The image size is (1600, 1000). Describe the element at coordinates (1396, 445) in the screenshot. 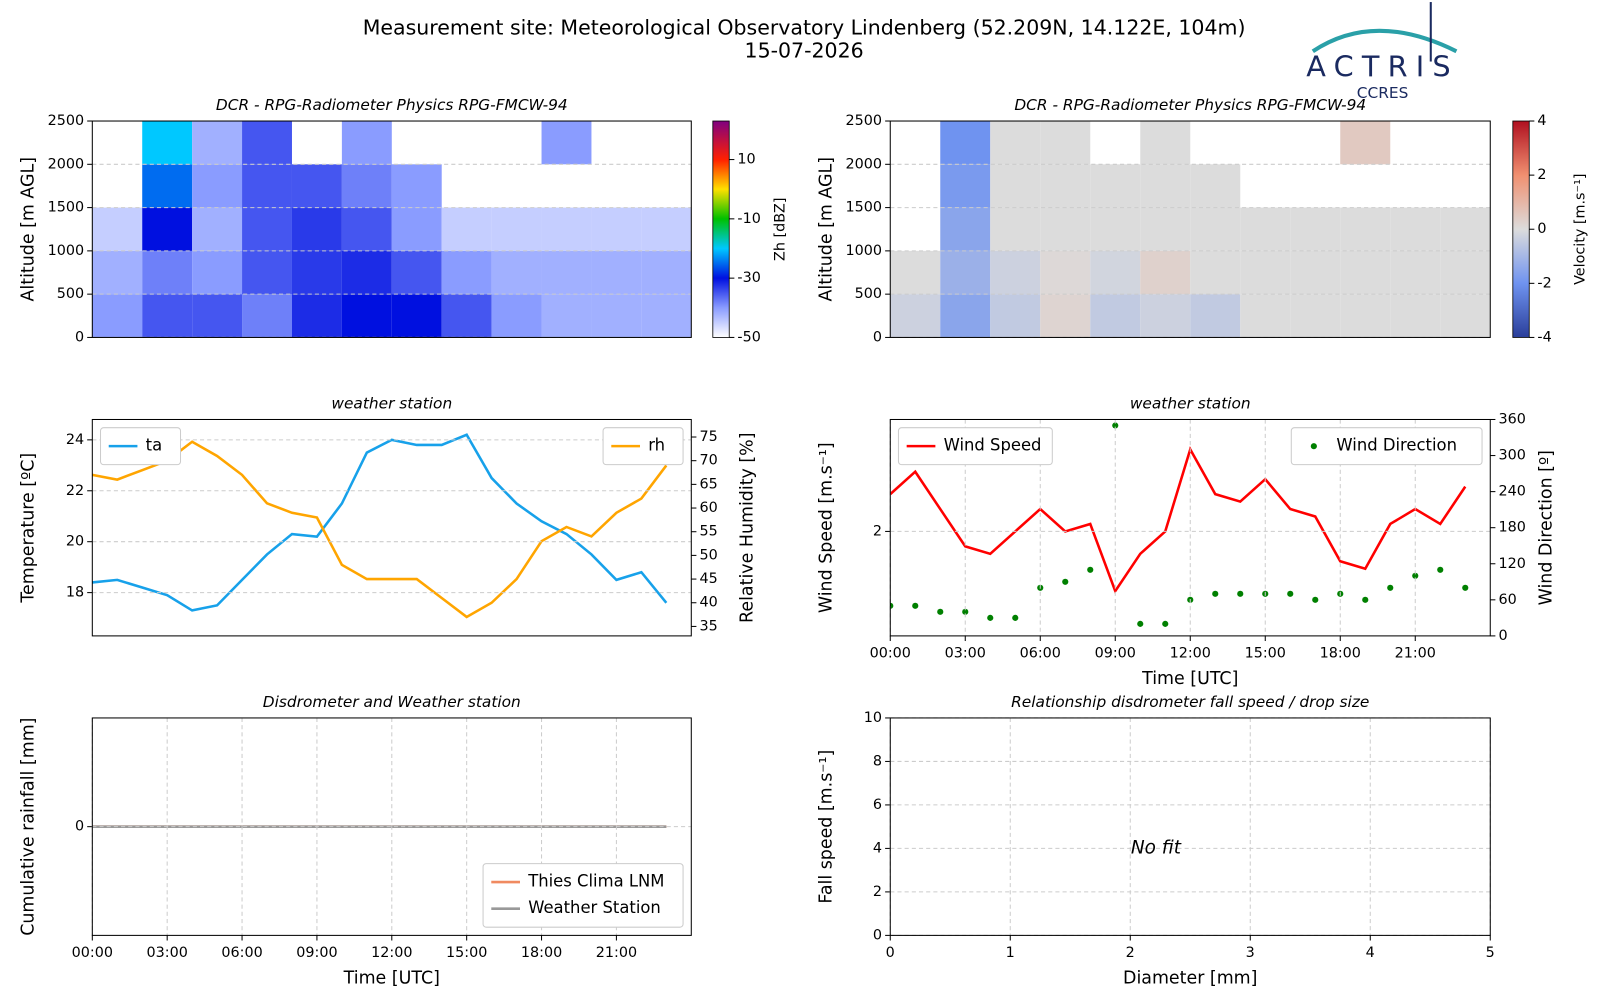

I see `legend-label: Wind Direction` at that location.